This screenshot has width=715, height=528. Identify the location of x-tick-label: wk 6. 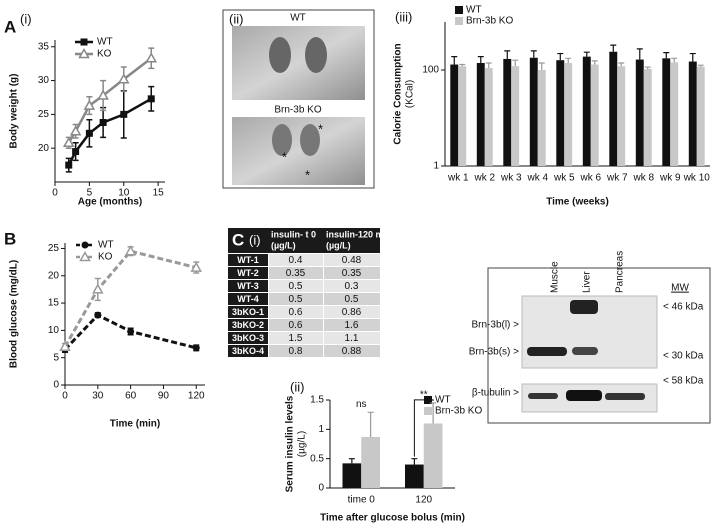
(590, 178).